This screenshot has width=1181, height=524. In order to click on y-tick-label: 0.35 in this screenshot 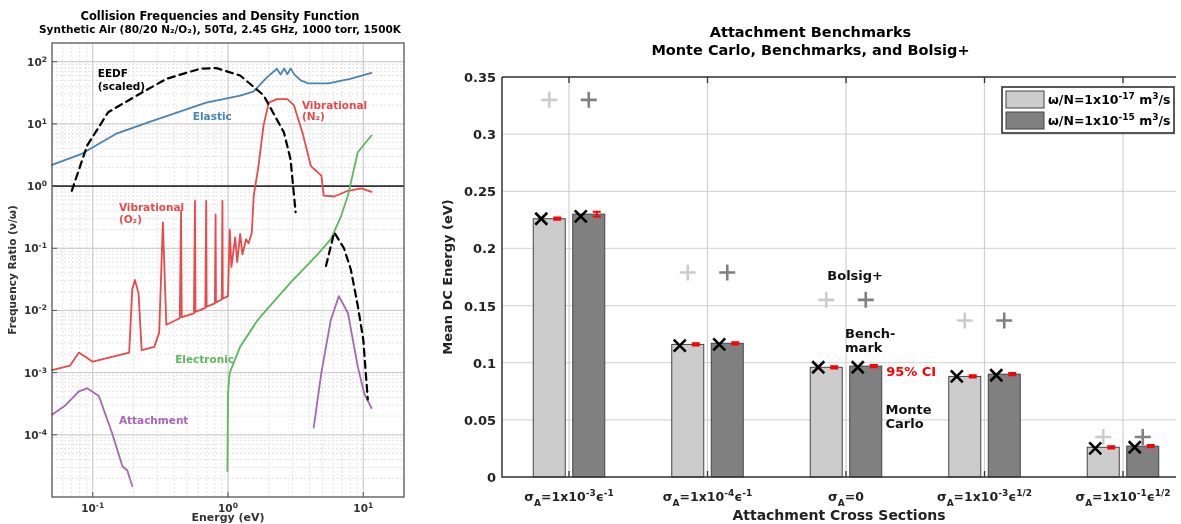, I will do `click(479, 77)`.